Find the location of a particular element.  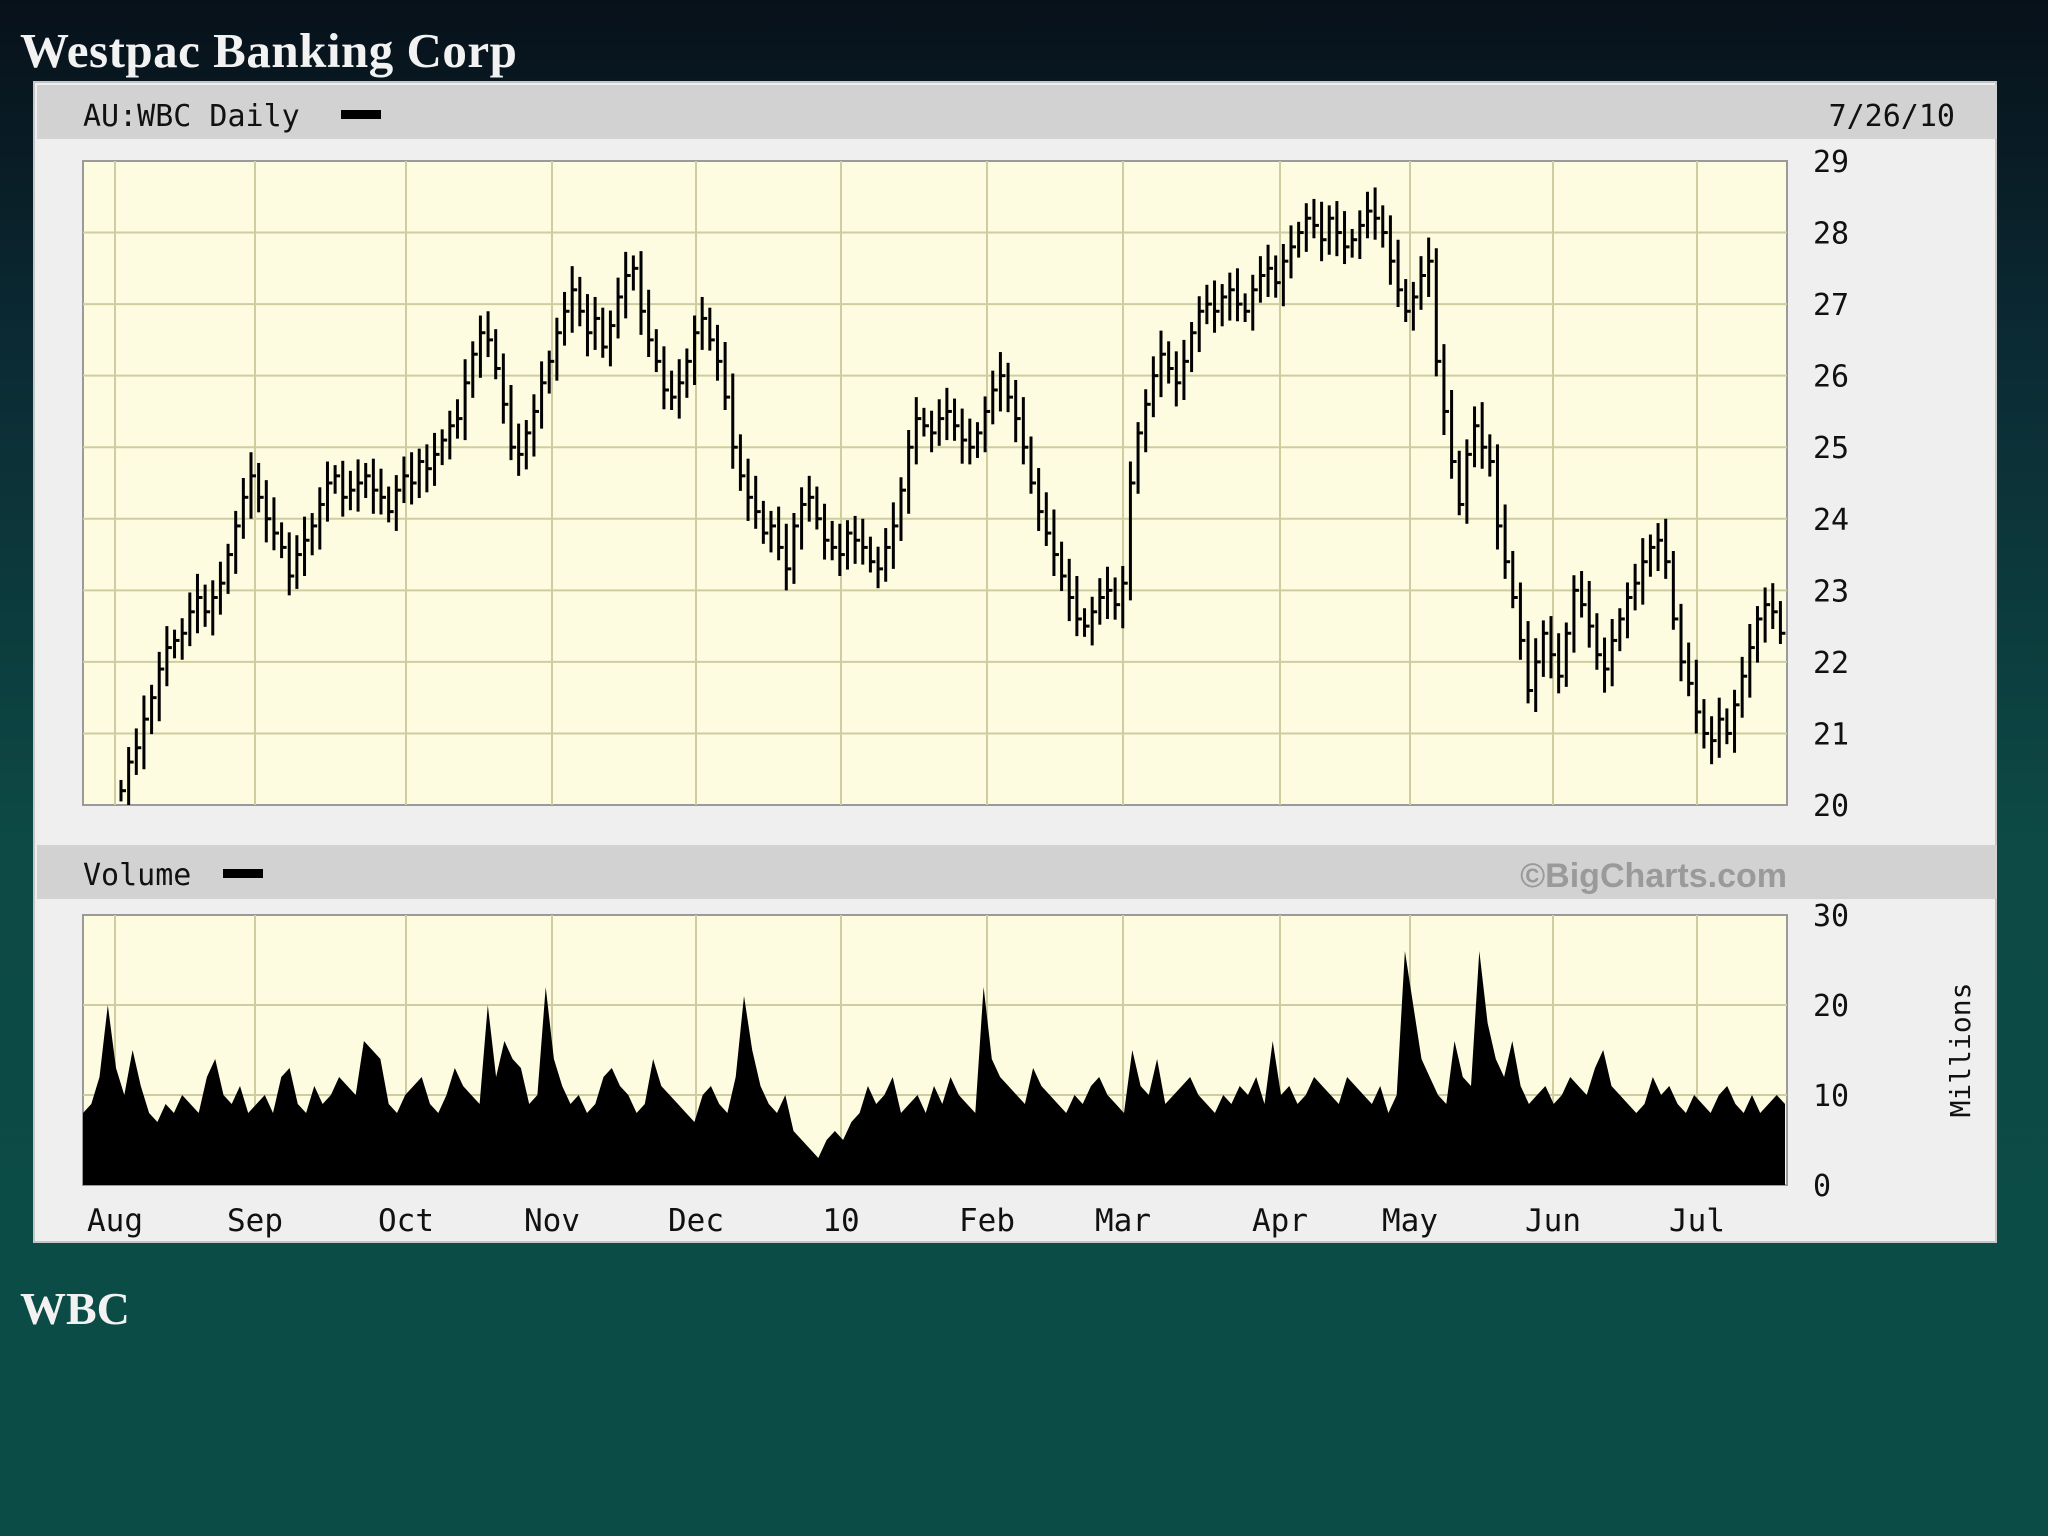

chart-date: 7/26/10 is located at coordinates (1892, 116).